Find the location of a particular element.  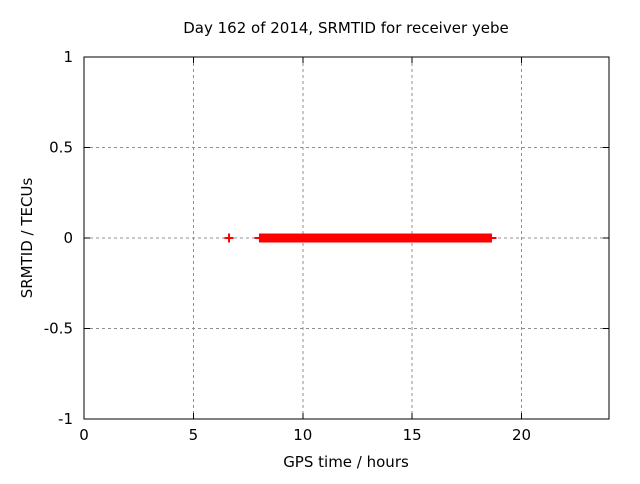

x-axis-label: GPS time / hours is located at coordinates (346, 462).